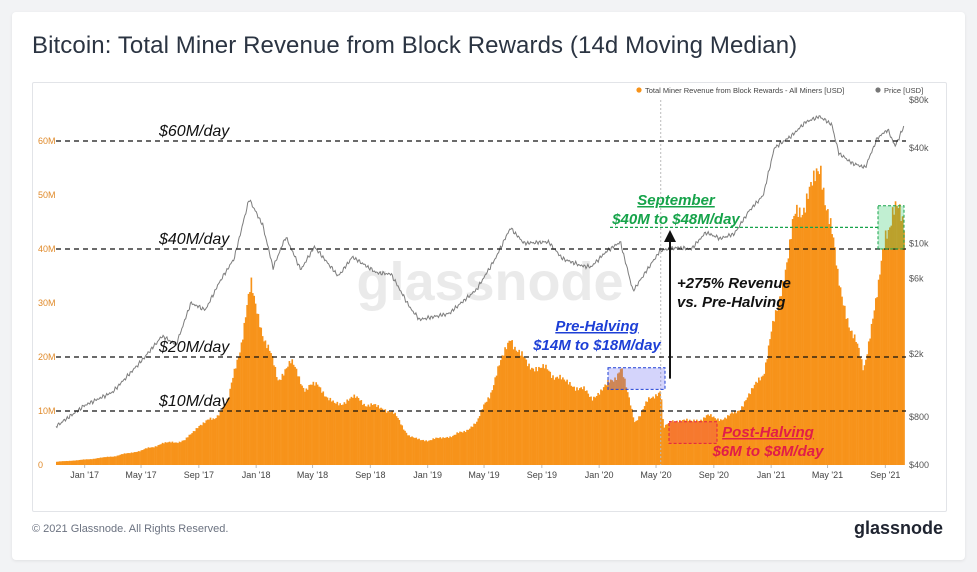 The image size is (977, 572). Describe the element at coordinates (40, 465) in the screenshot. I see `y-left-tick-label: 0` at that location.